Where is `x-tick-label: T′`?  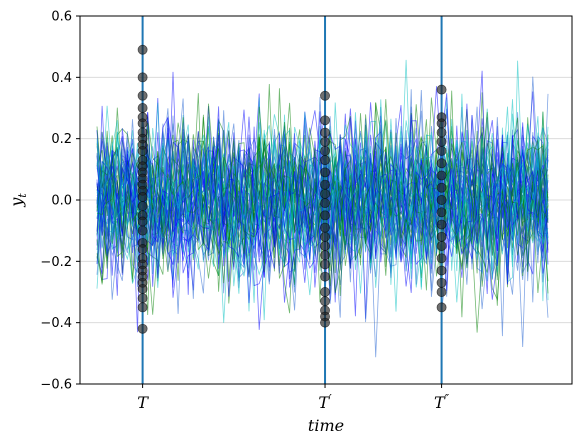 x-tick-label: T′ is located at coordinates (325, 402).